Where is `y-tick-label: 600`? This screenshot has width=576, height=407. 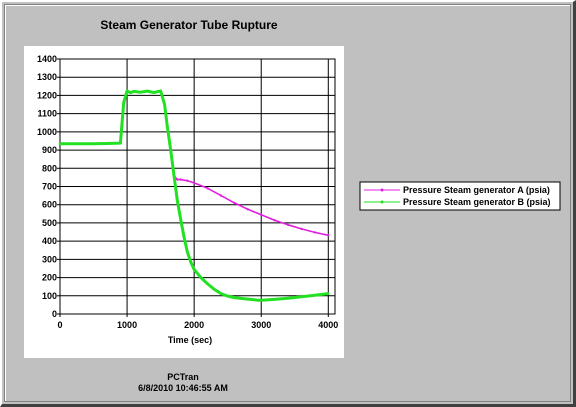
y-tick-label: 600 is located at coordinates (49, 205).